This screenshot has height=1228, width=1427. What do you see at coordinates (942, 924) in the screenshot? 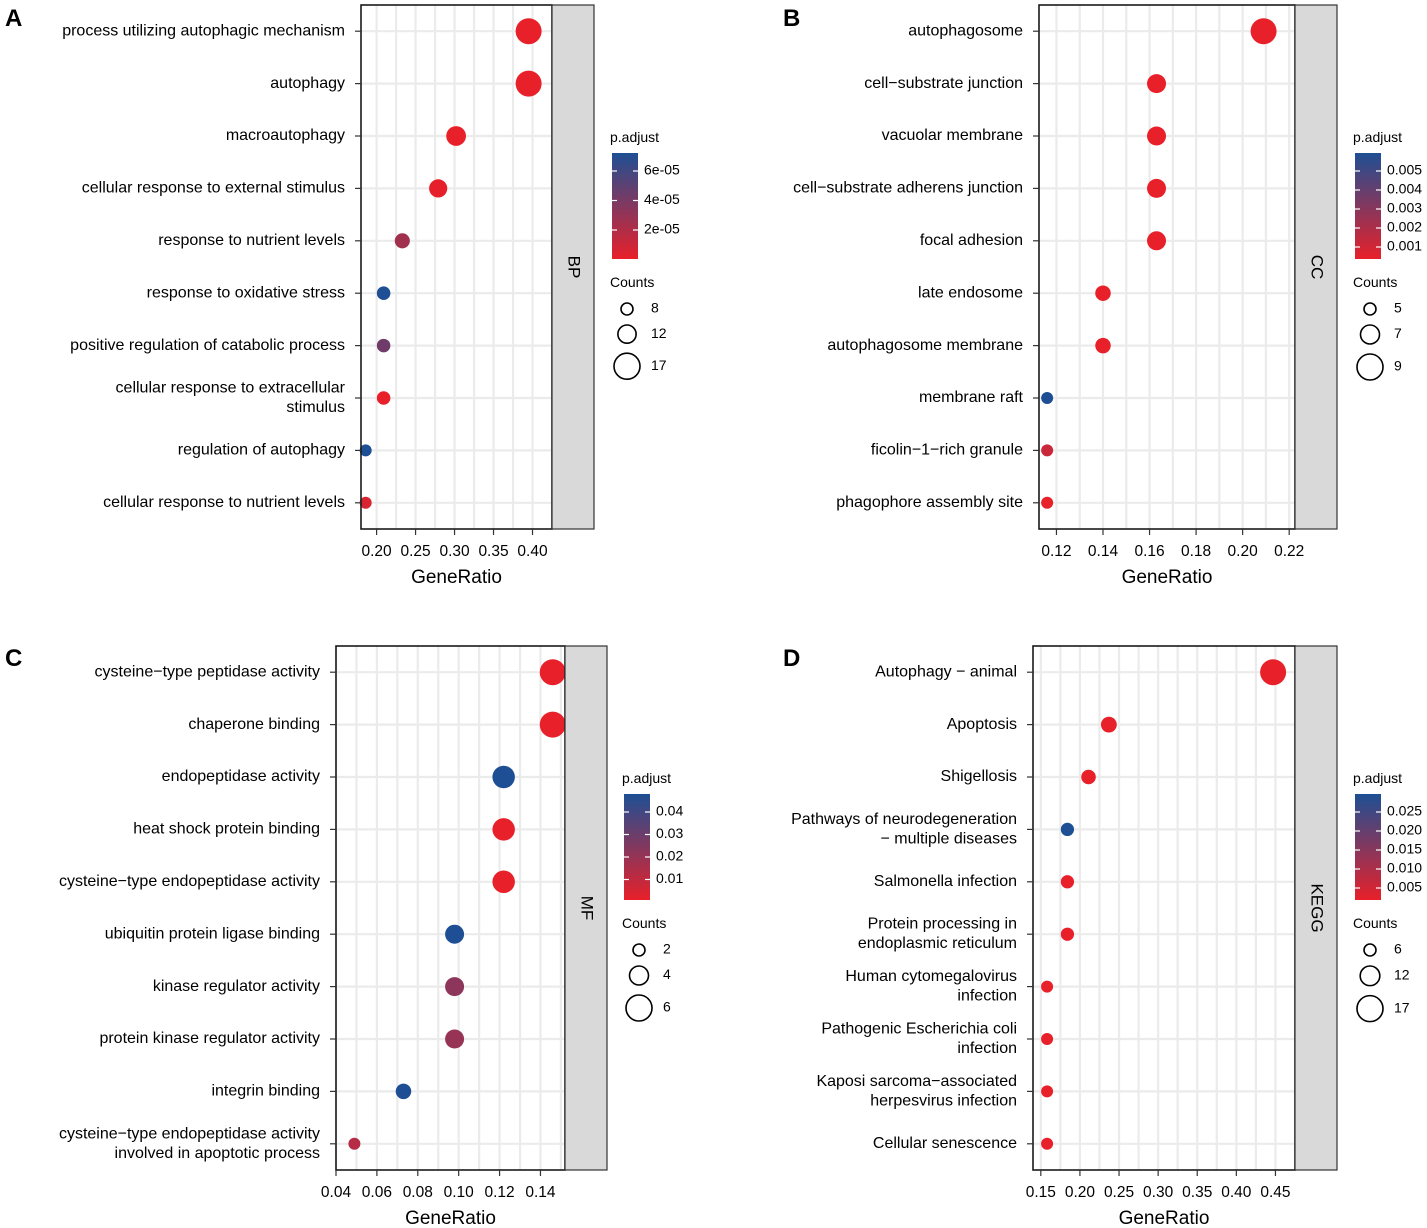
I see `term-label: Protein processing in` at bounding box center [942, 924].